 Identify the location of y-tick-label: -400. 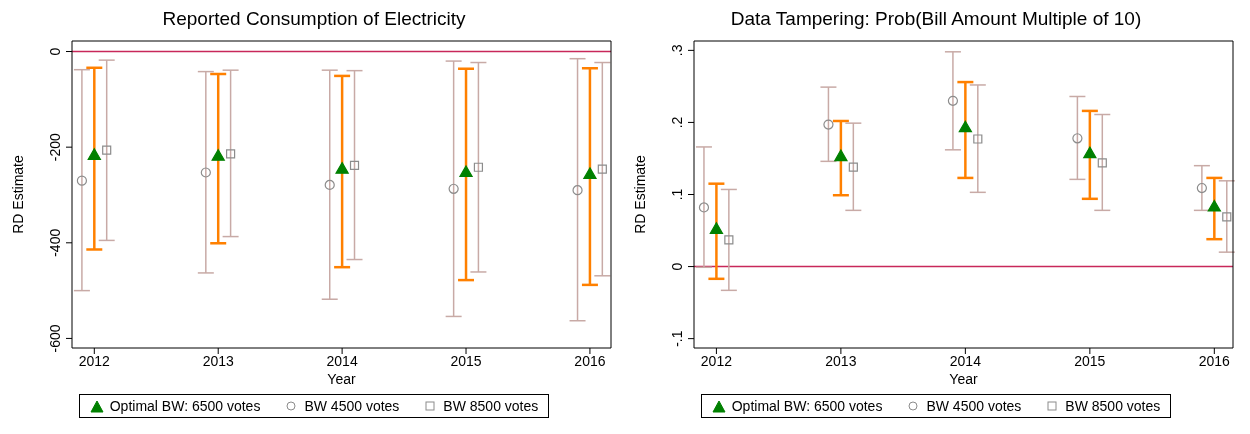
(55, 242).